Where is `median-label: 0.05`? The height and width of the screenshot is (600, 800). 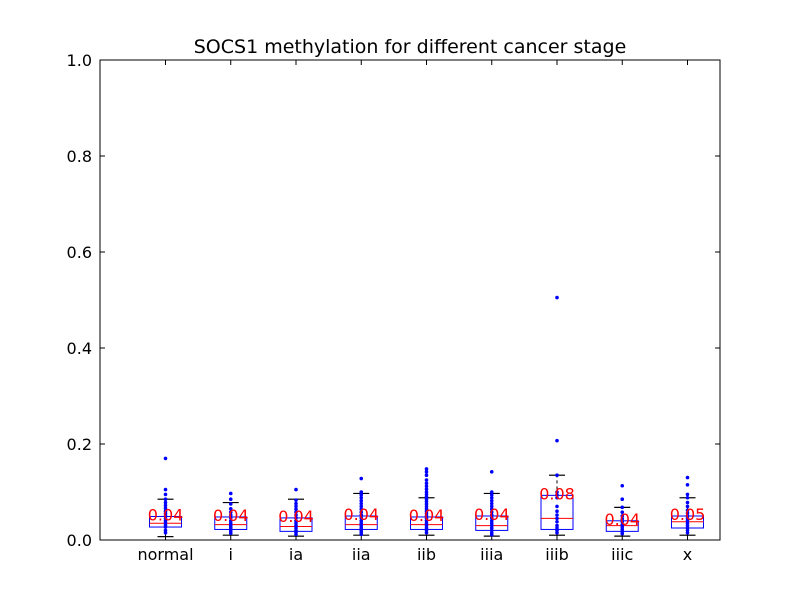
median-label: 0.05 is located at coordinates (688, 514).